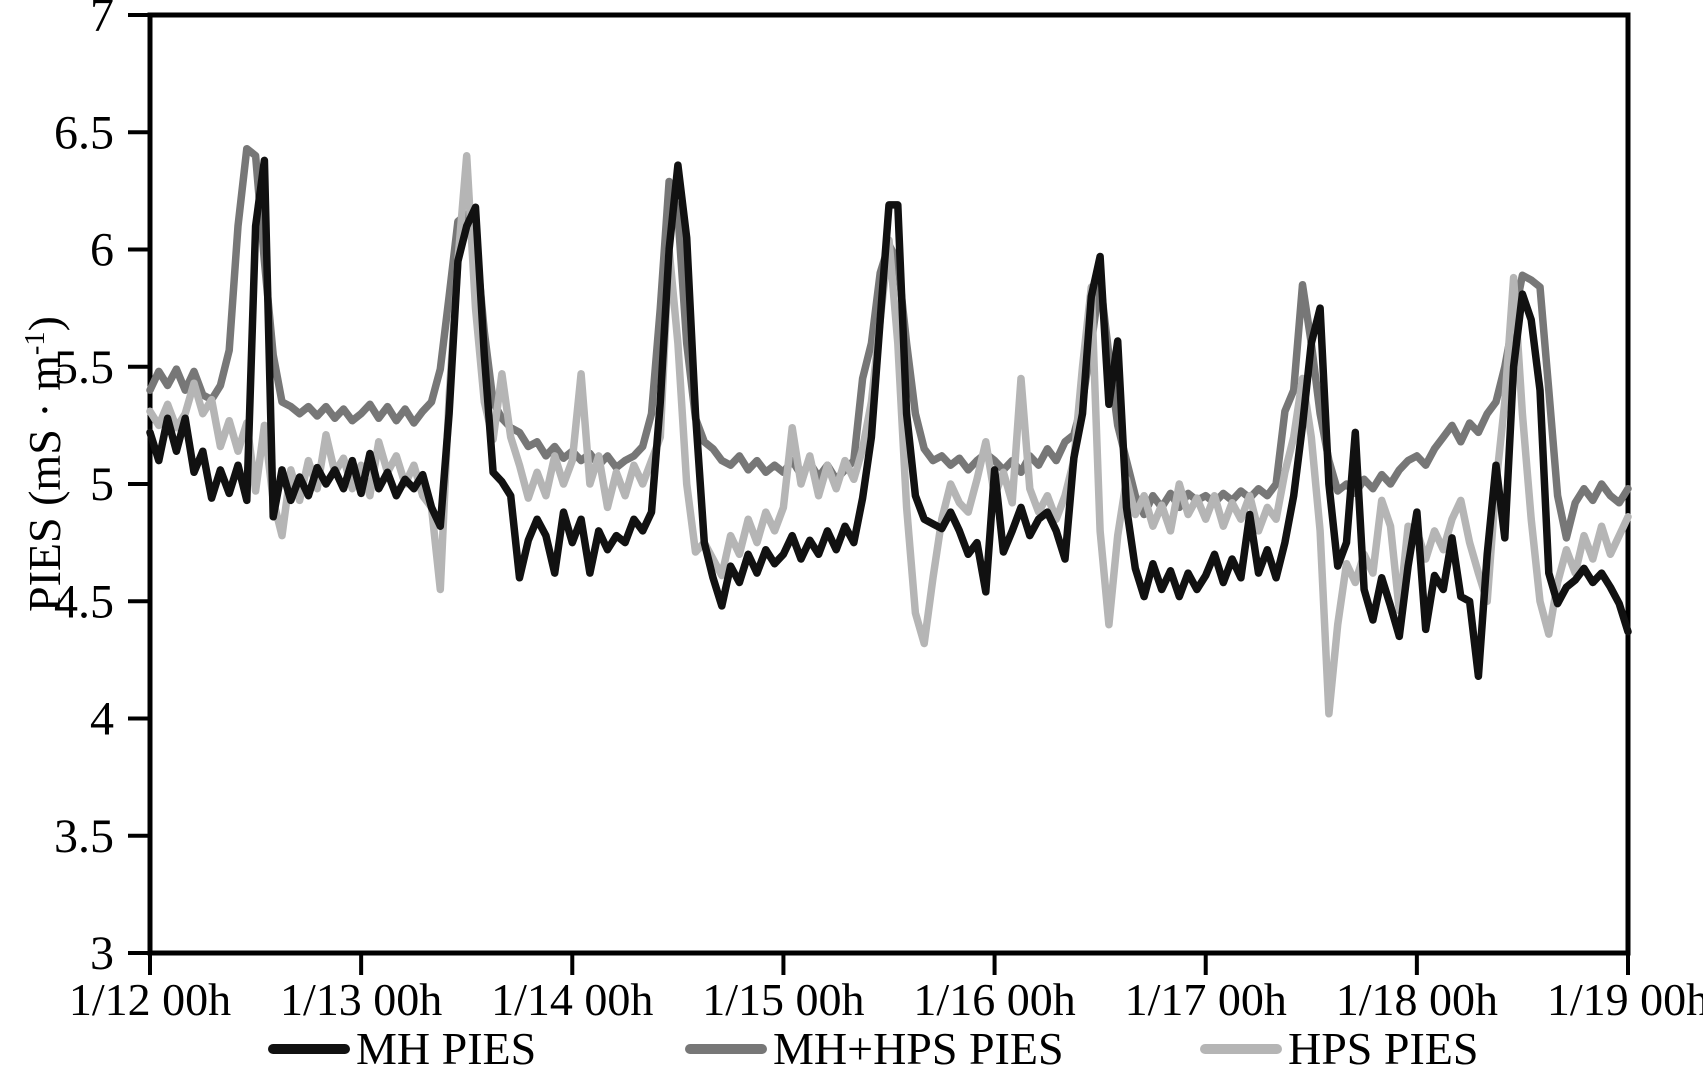  I want to click on x-tick-label: 1/17 00h, so click(1206, 999).